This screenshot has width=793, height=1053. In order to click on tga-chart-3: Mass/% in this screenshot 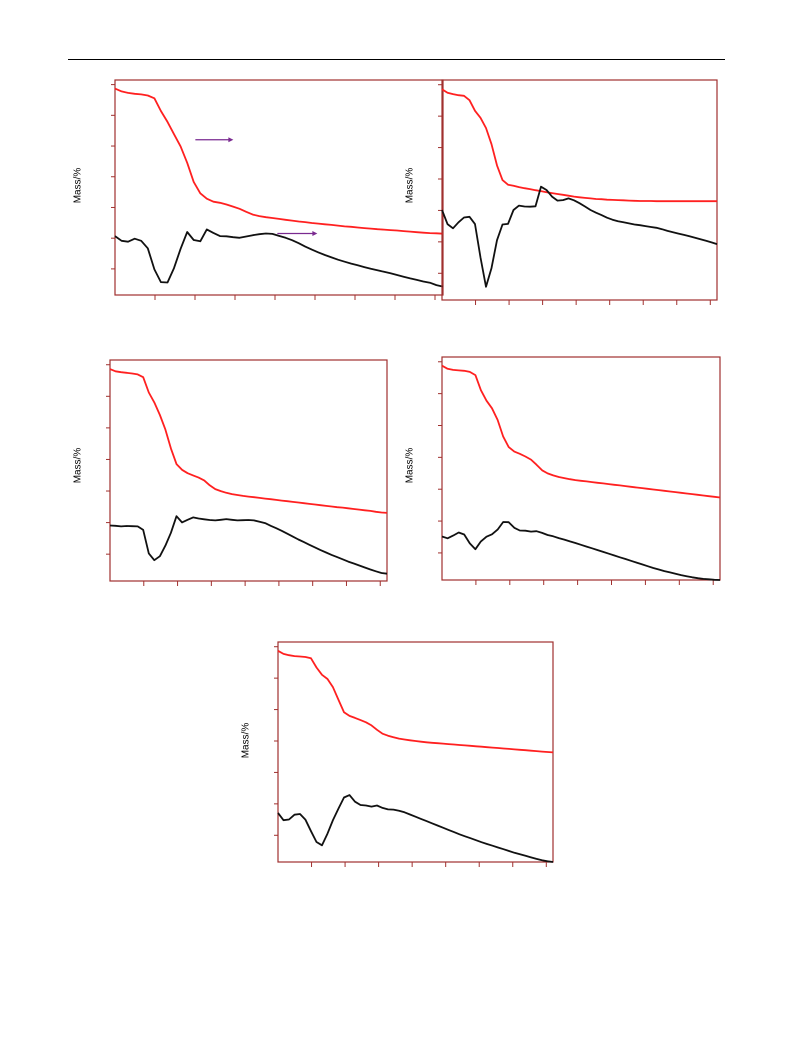, I will do `click(230, 475)`.